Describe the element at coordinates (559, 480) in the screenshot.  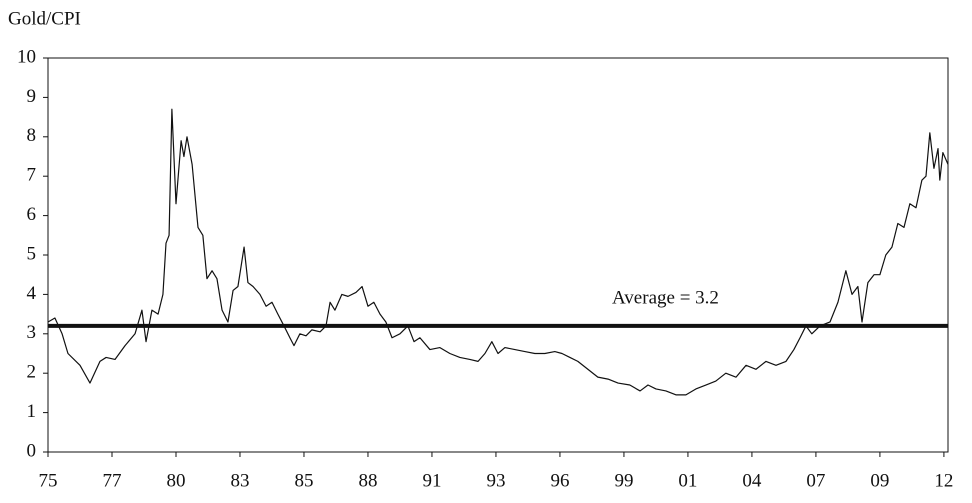
I see `x-tick-label: 96` at that location.